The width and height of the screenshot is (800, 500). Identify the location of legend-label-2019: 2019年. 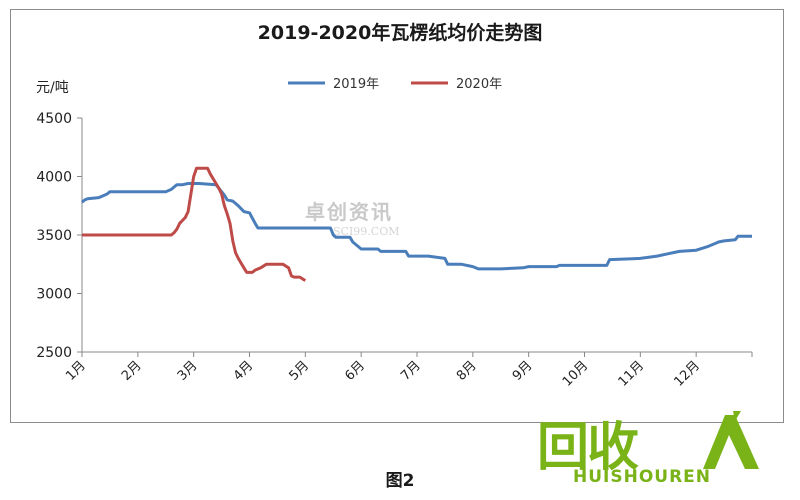
(356, 84).